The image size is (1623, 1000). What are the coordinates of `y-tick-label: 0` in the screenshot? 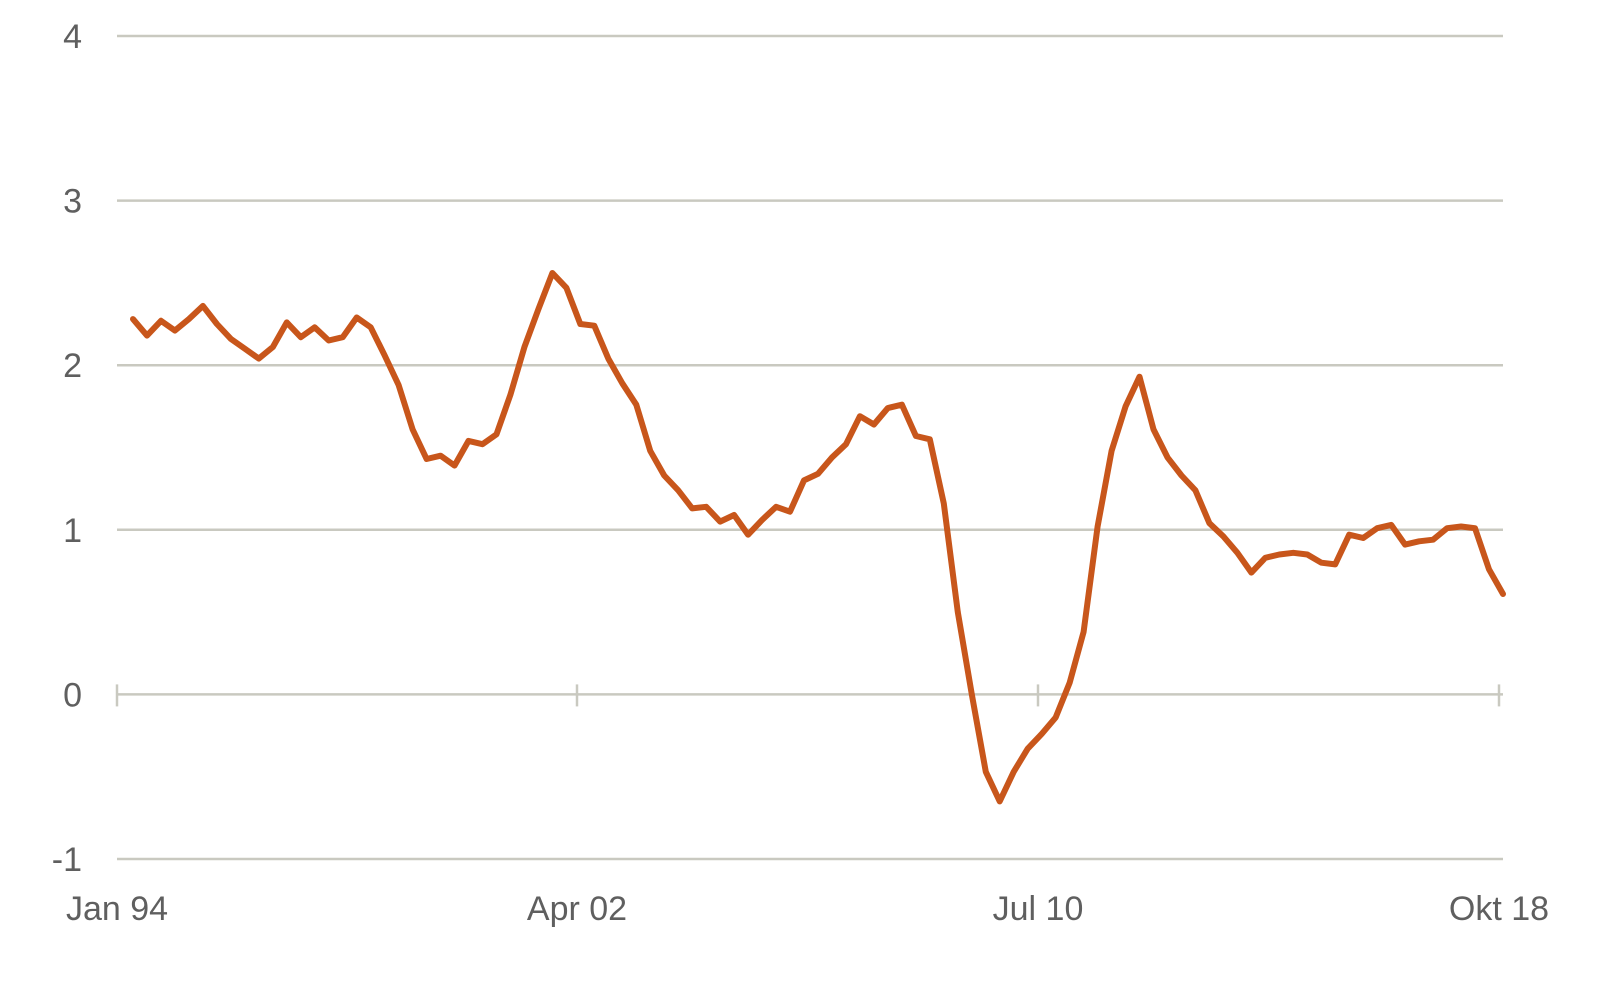 It's located at (72, 695).